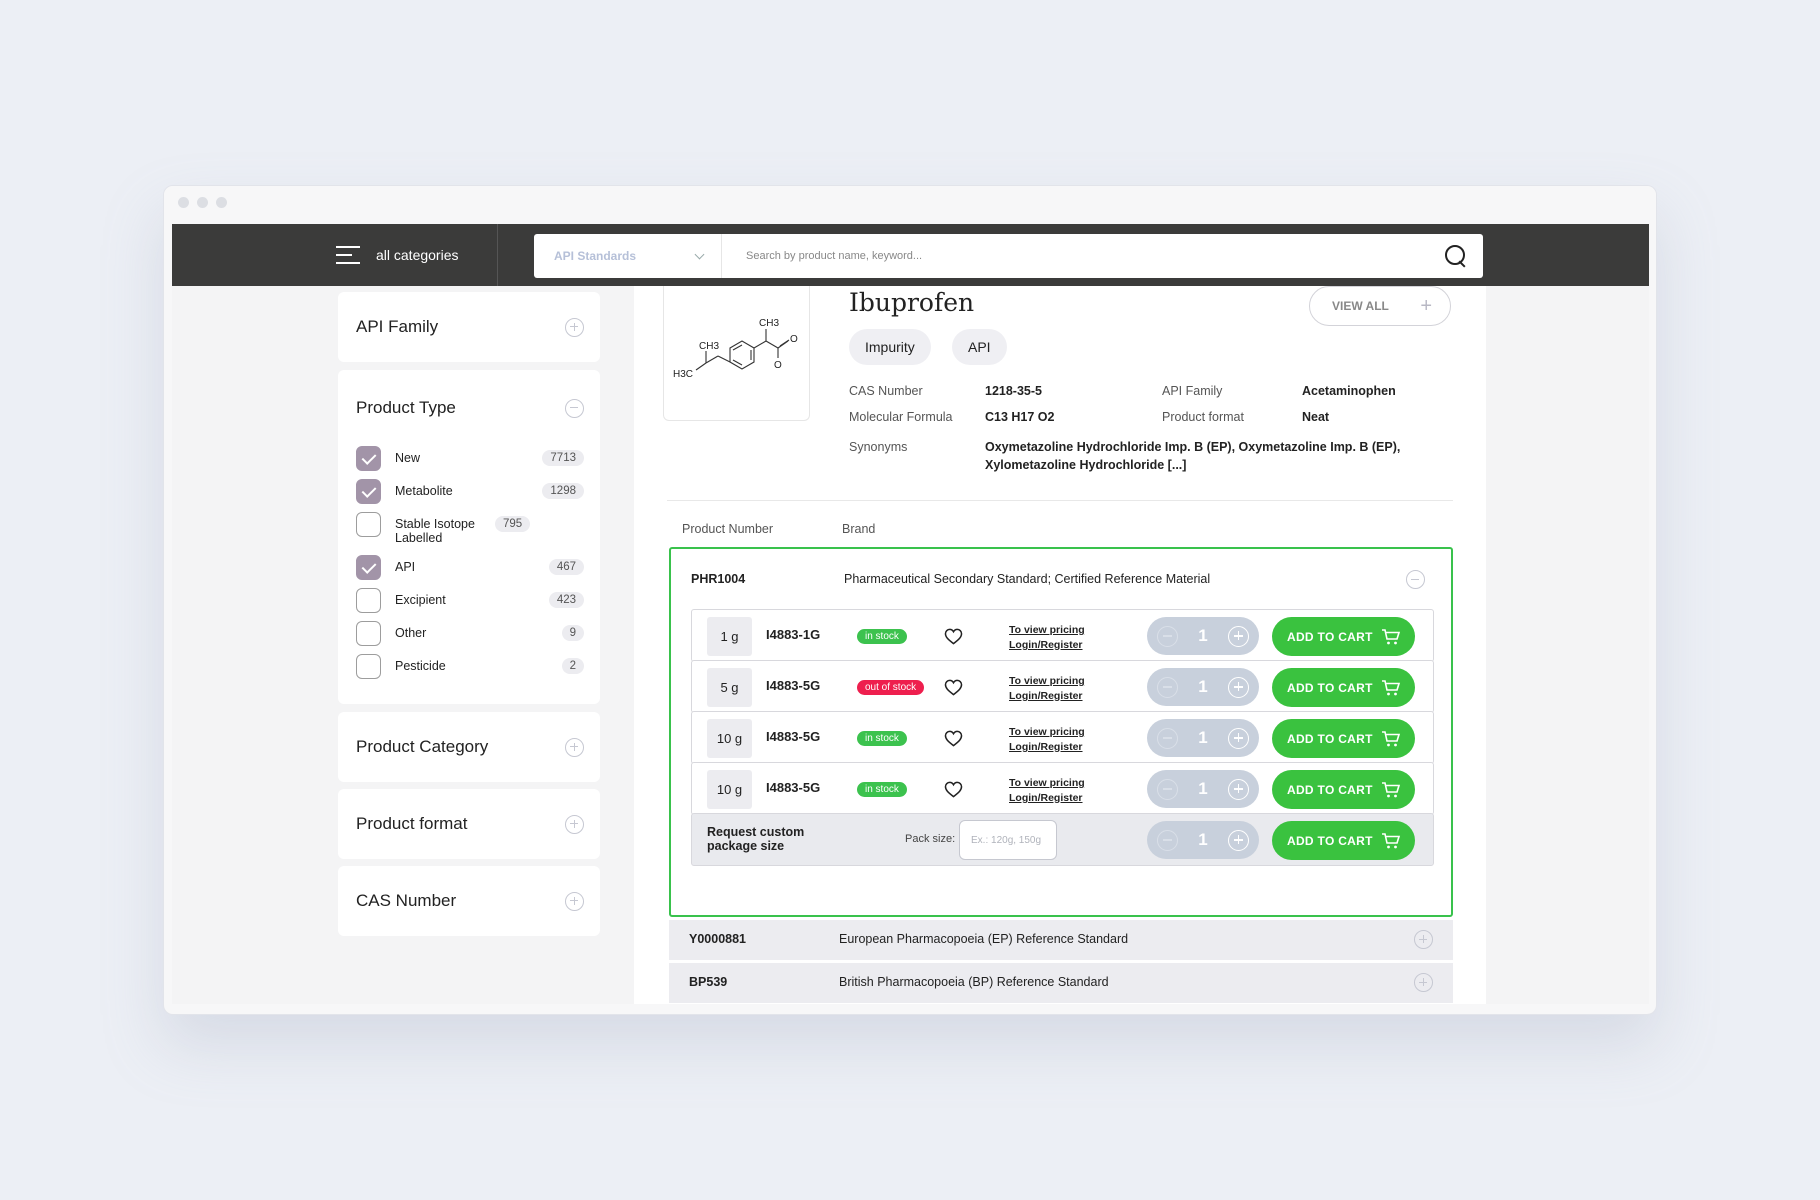  I want to click on cart-icon, so click(1391, 687).